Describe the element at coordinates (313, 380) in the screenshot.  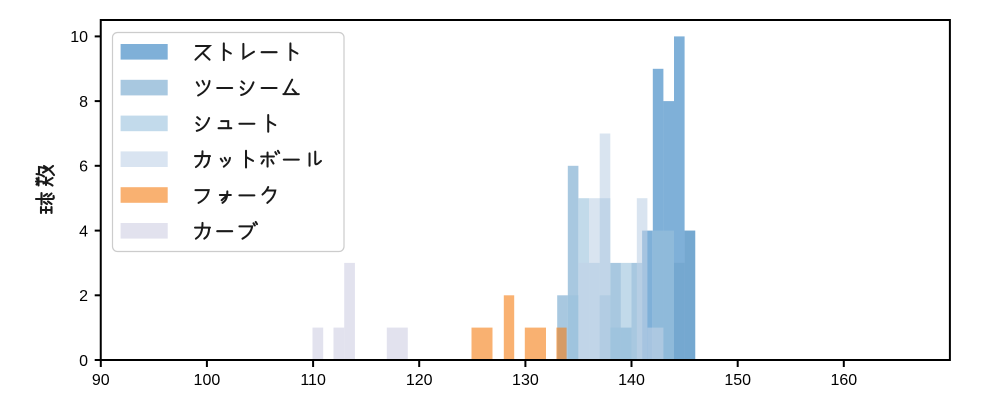
I see `svg-text: 110` at that location.